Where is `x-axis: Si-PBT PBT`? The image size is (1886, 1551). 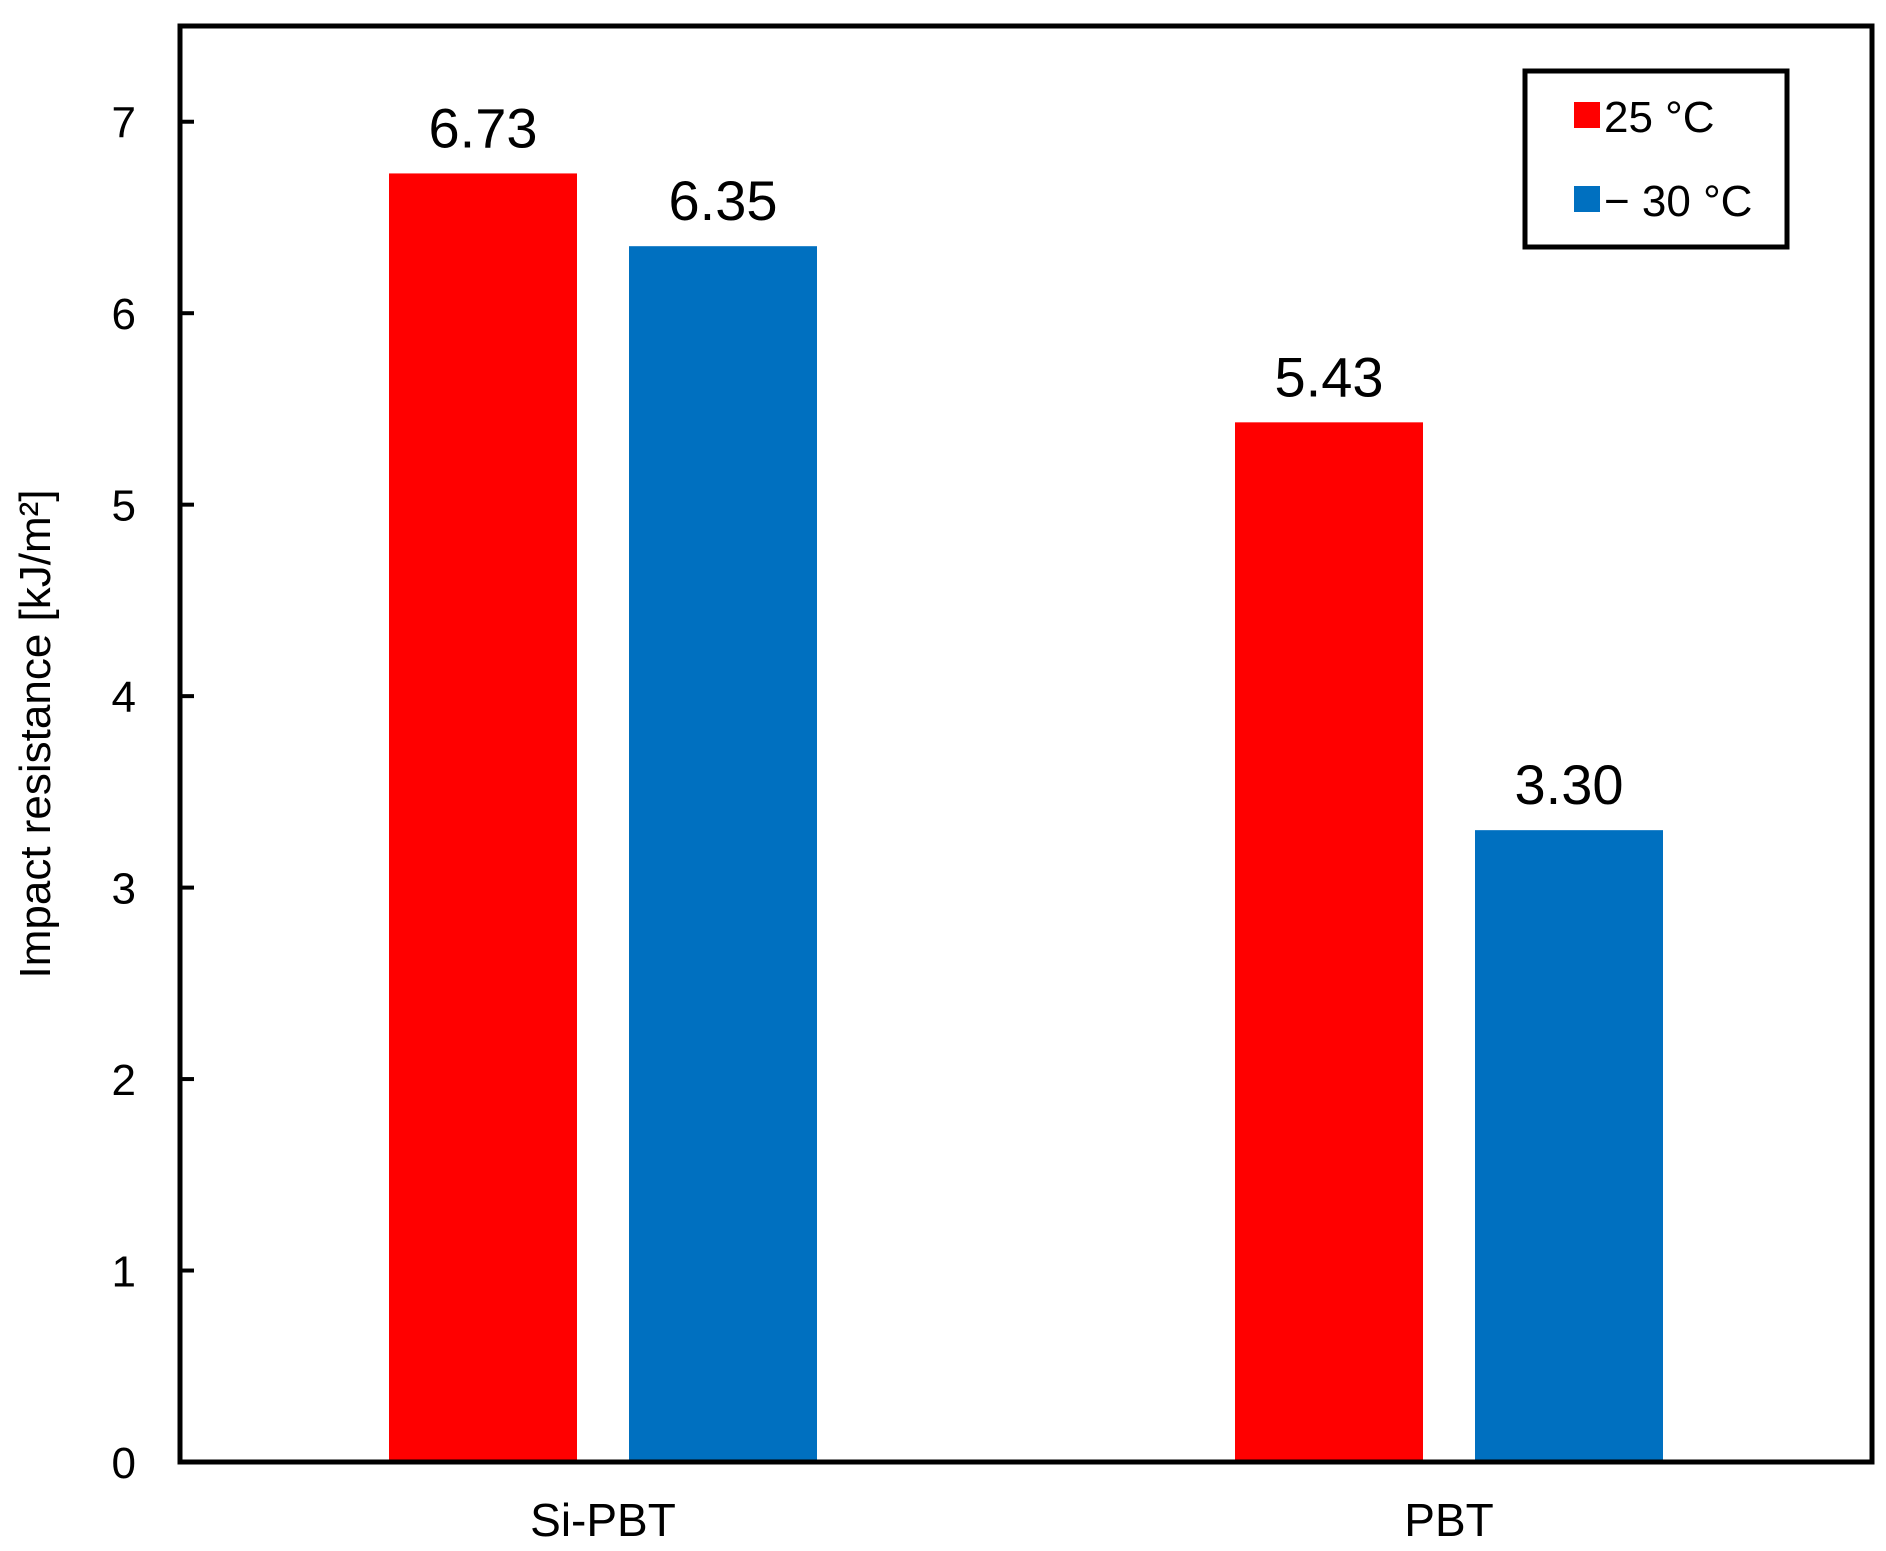 x-axis: Si-PBT PBT is located at coordinates (1012, 1520).